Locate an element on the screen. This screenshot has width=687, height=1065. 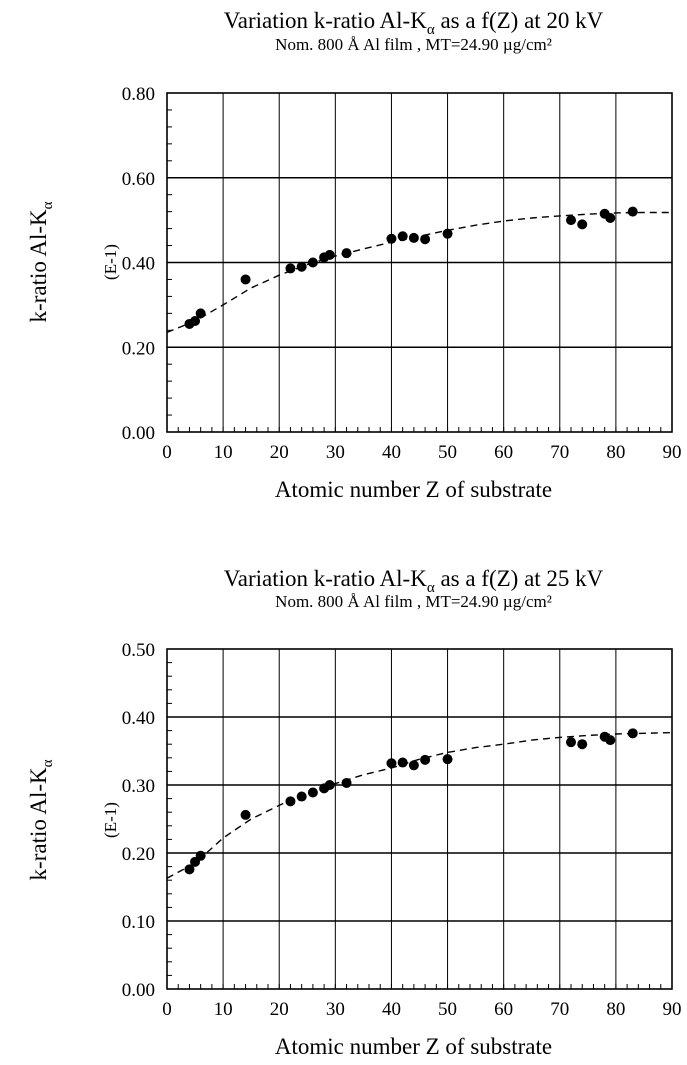
y-tick-label: 0.50 is located at coordinates (138, 650).